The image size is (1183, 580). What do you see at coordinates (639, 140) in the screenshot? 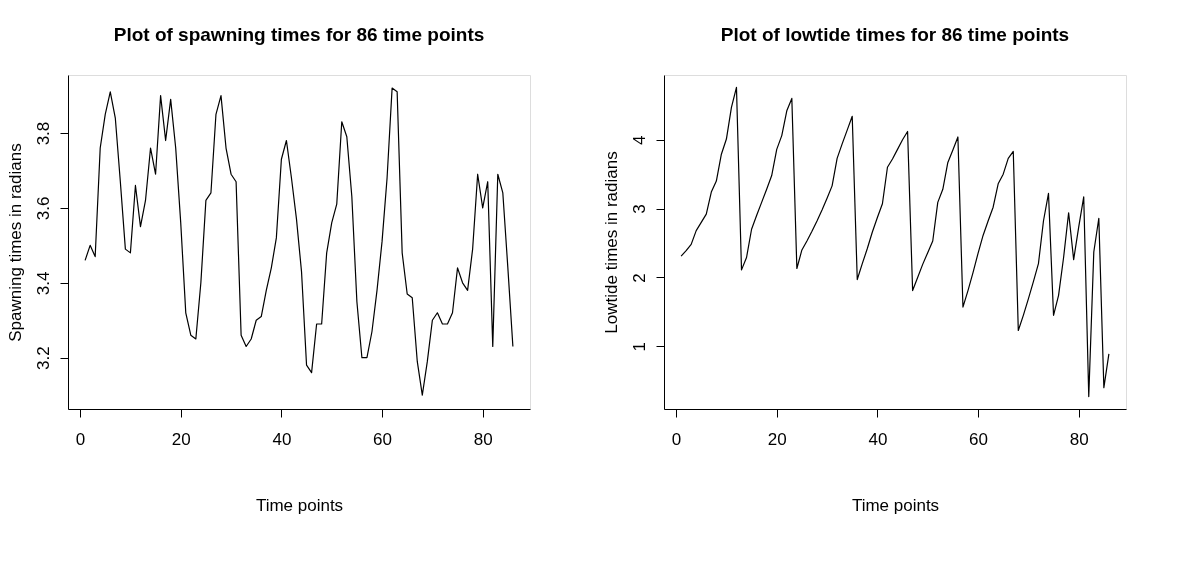
I see `y-tick-label: 4` at bounding box center [639, 140].